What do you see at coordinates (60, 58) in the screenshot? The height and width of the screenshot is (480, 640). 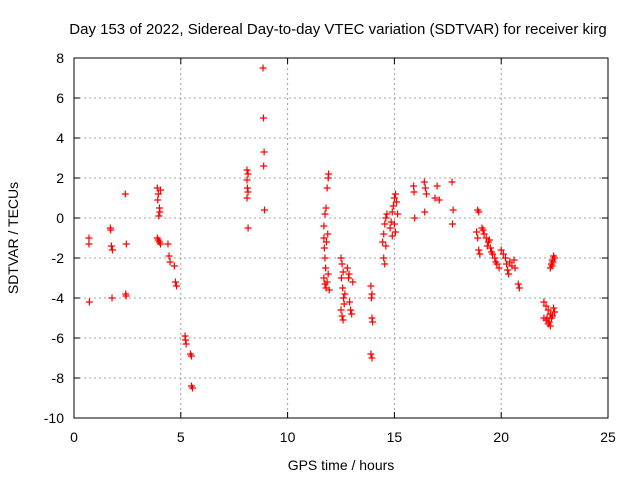 I see `y-tick-label: 8` at bounding box center [60, 58].